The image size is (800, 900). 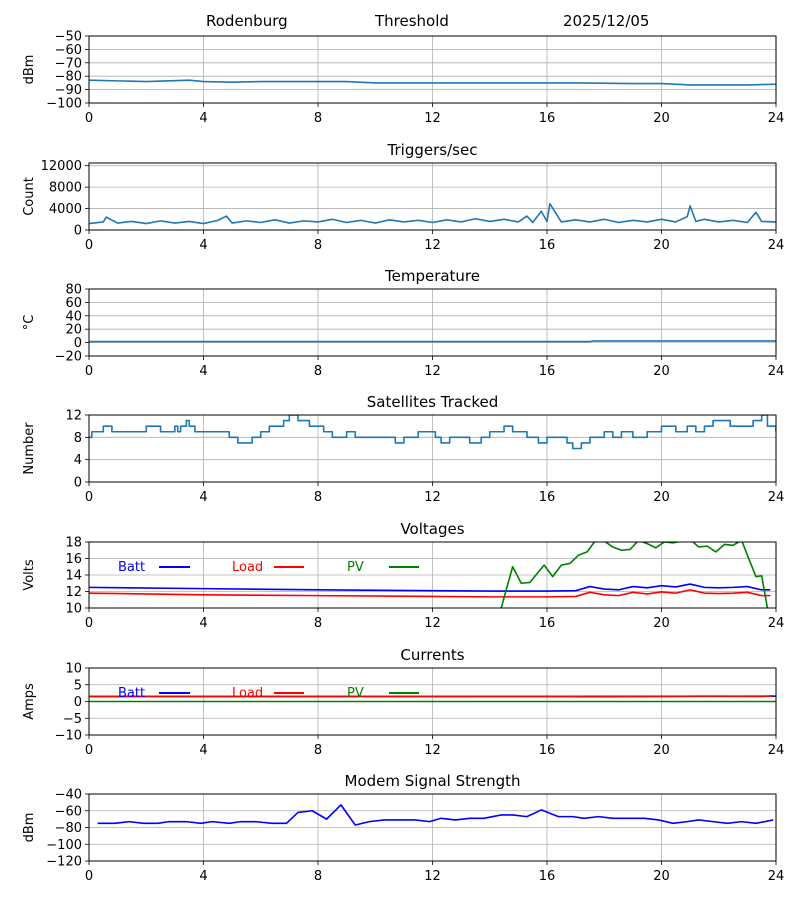 I want to click on series-line-satellites, so click(x=432, y=432).